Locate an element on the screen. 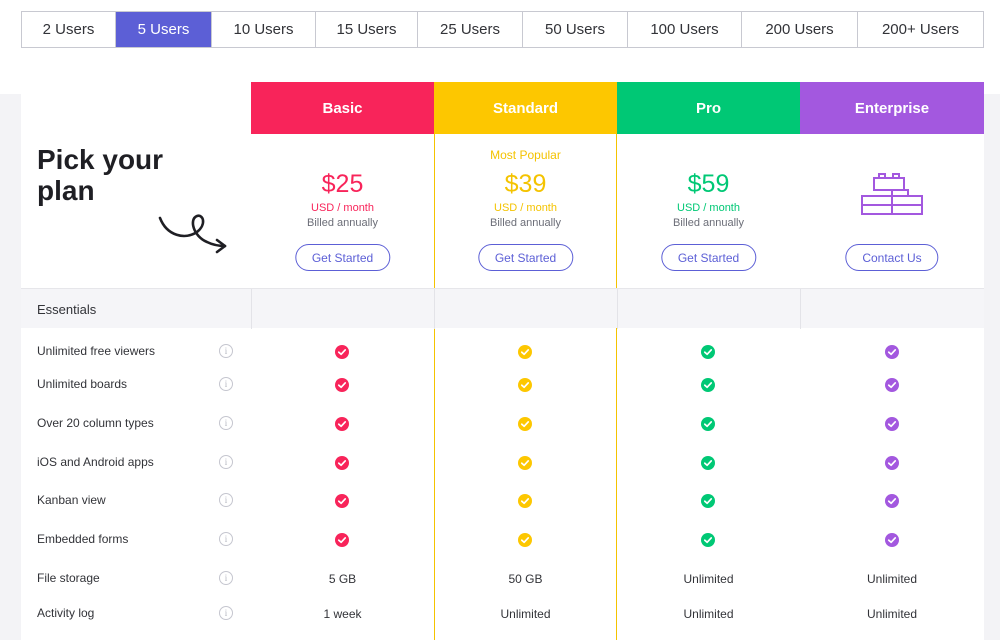 The height and width of the screenshot is (640, 1000). plan-pro-header: Pro is located at coordinates (708, 108).